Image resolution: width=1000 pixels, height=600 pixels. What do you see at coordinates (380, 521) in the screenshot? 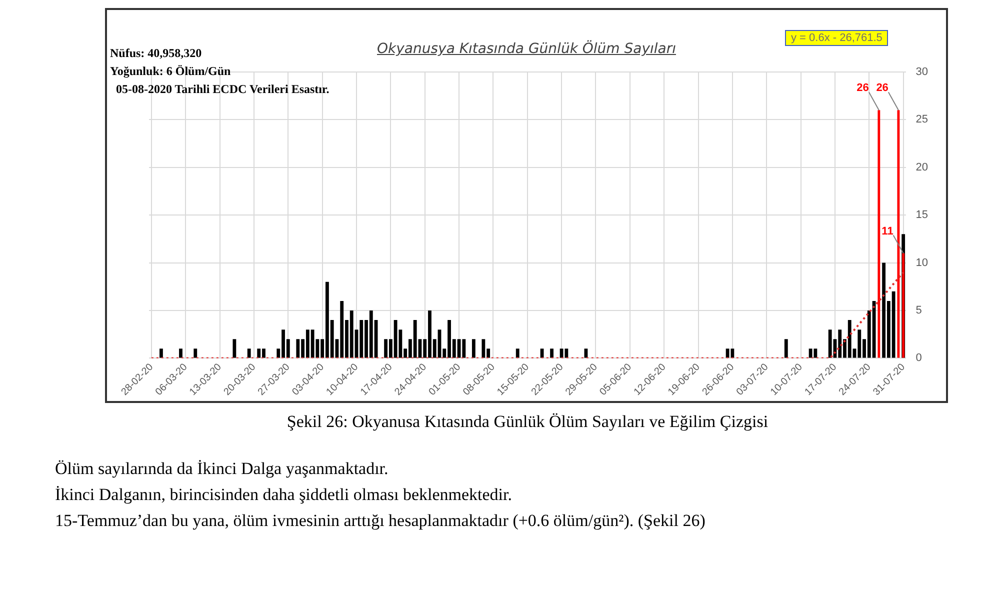
I see `text: 15-Temmuz’dan bu yana, ölüm ivmesinin arttığı hesaplanmaktadır (+0.6 ölüm/gün²). (Şekil 26)` at bounding box center [380, 521].